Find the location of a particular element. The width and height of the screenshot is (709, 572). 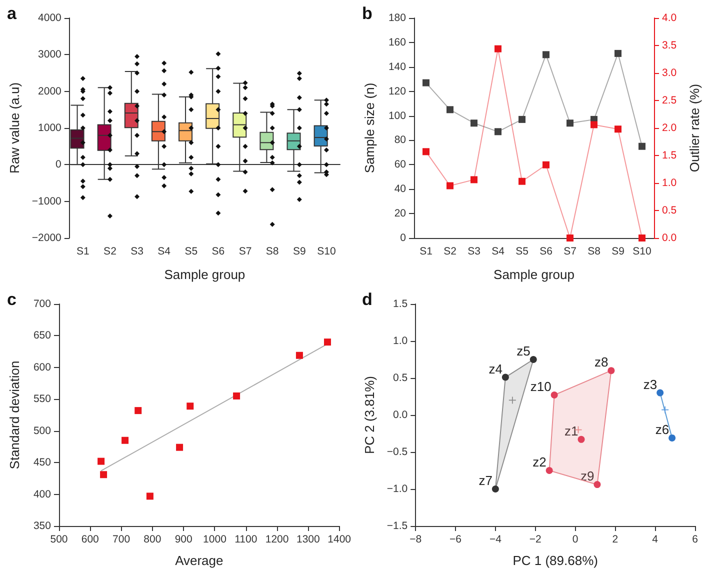

x-tick-label: 0 is located at coordinates (575, 540).